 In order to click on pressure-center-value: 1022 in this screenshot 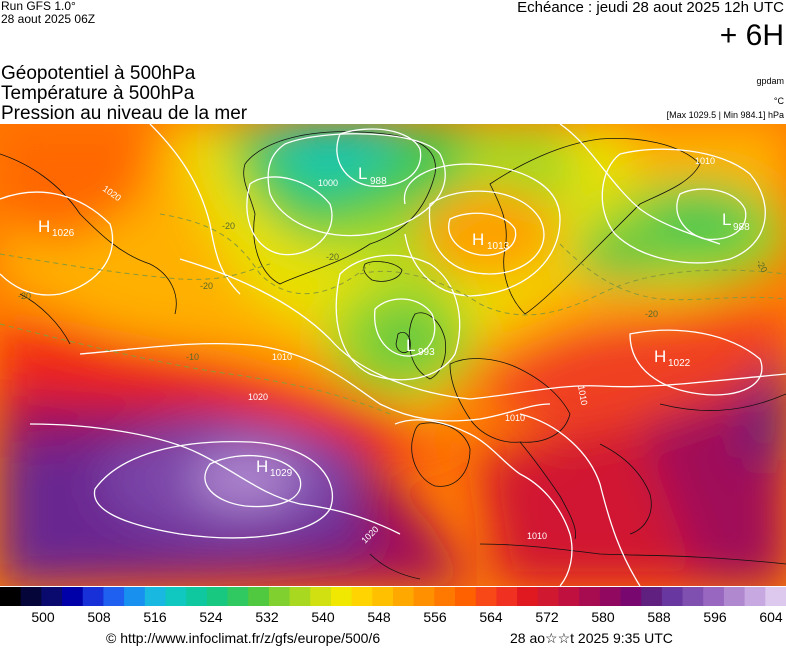, I will do `click(679, 363)`.